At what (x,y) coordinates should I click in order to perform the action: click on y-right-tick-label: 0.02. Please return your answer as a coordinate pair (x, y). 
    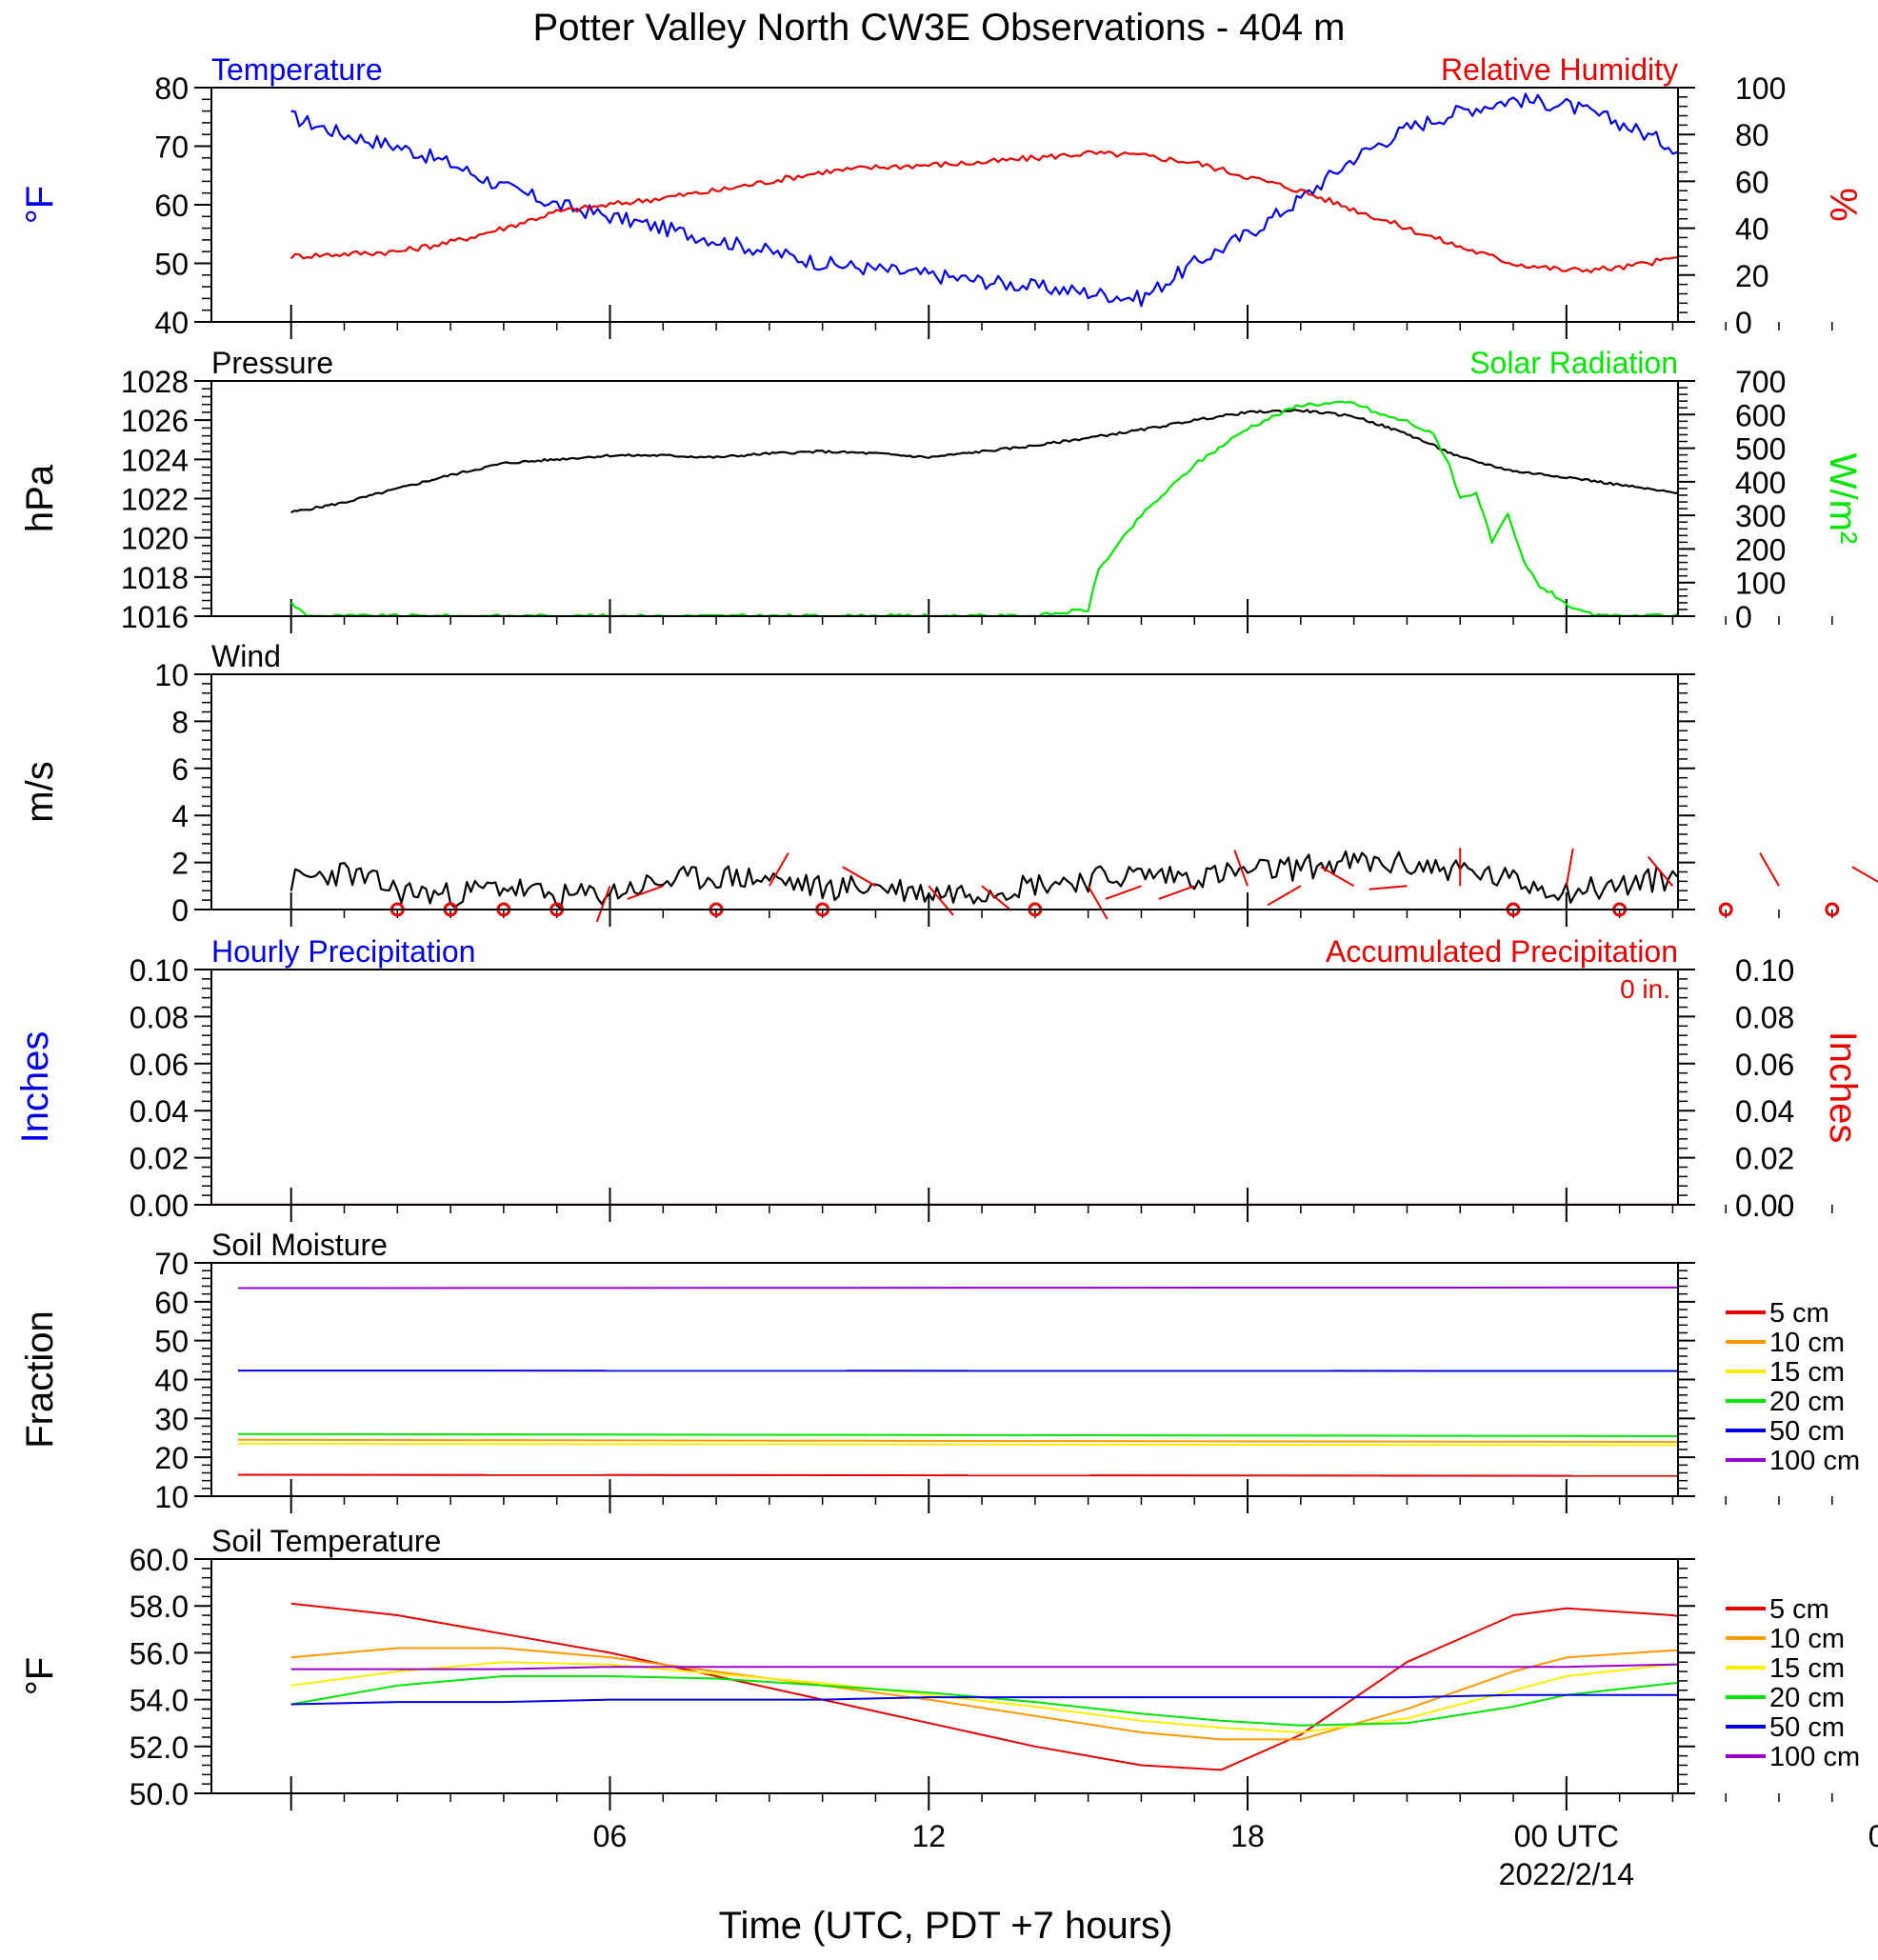
    Looking at the image, I should click on (1764, 1159).